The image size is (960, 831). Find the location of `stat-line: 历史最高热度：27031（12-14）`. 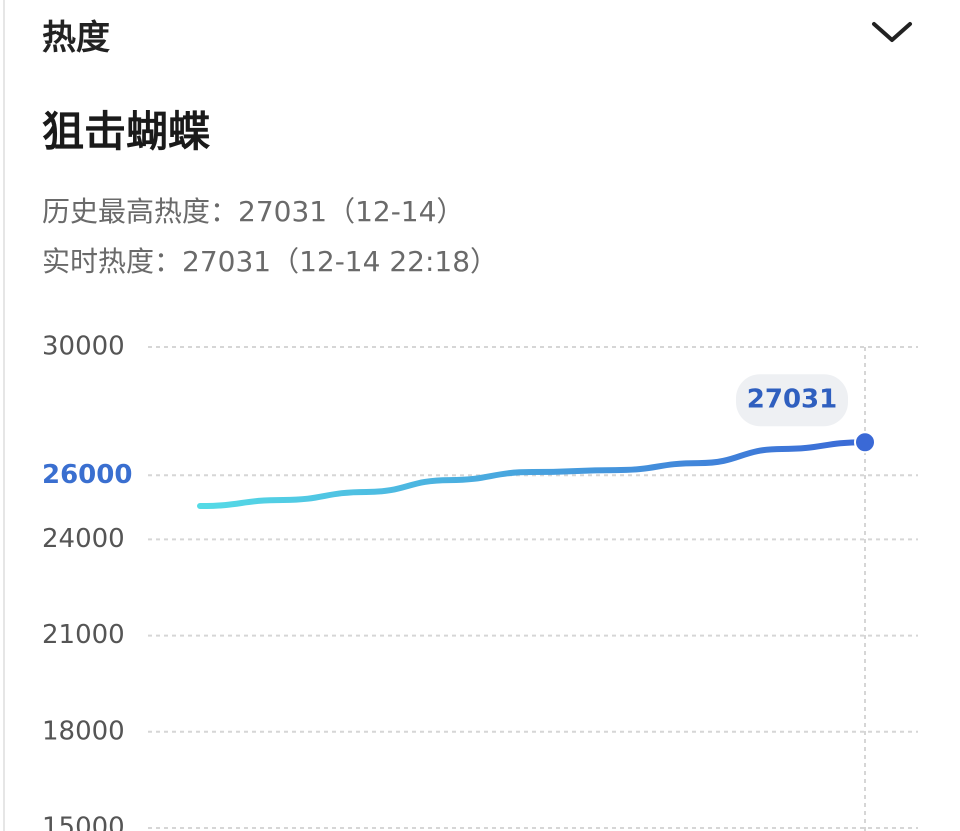

stat-line: 历史最高热度：27031（12-14） is located at coordinates (253, 211).